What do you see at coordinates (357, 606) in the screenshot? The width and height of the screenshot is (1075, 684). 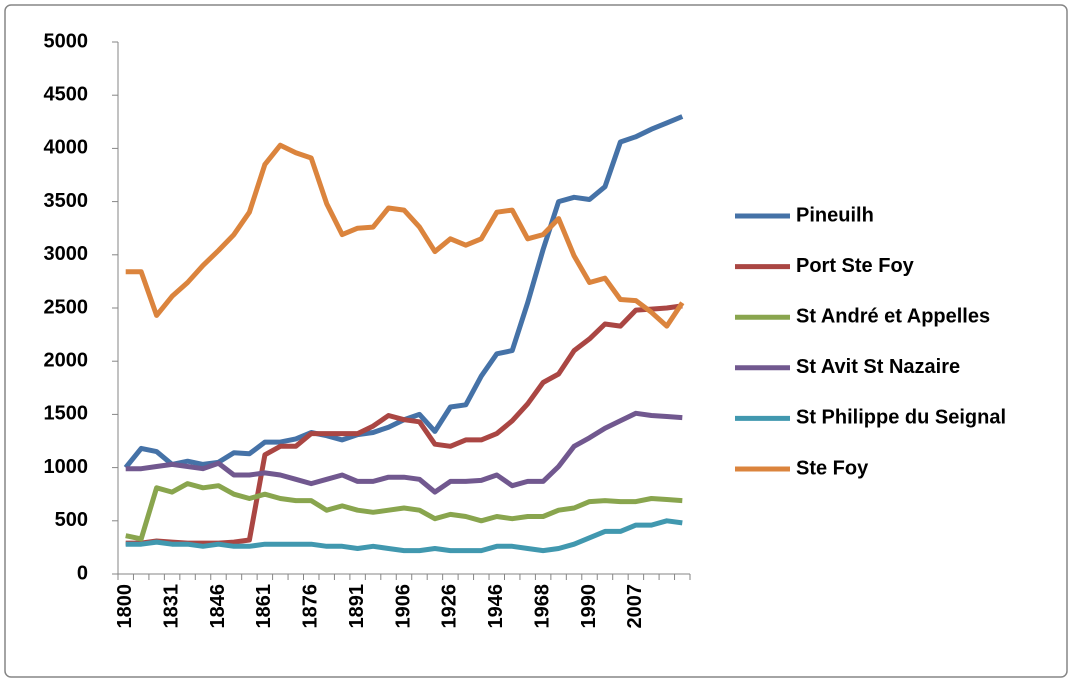 I see `x-tick-label: 1891` at bounding box center [357, 606].